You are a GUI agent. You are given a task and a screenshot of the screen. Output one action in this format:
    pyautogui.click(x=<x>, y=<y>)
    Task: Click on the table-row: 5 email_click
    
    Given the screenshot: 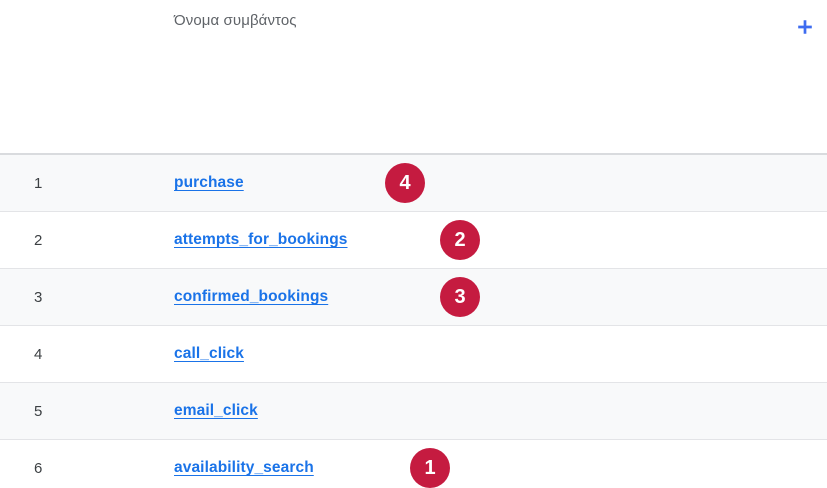 What is the action you would take?
    pyautogui.click(x=413, y=411)
    